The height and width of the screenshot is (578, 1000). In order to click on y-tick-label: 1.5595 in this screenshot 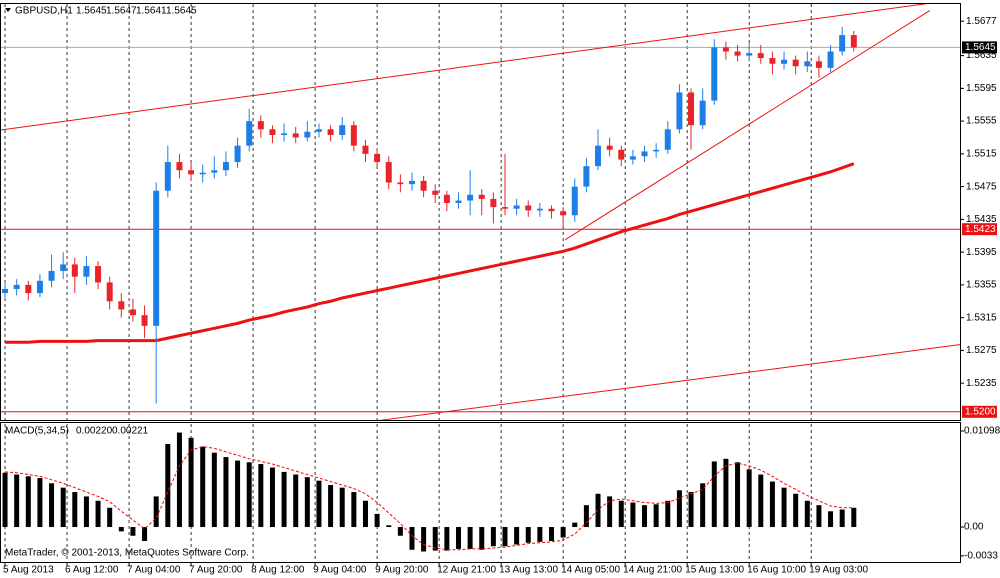, I will do `click(981, 88)`.